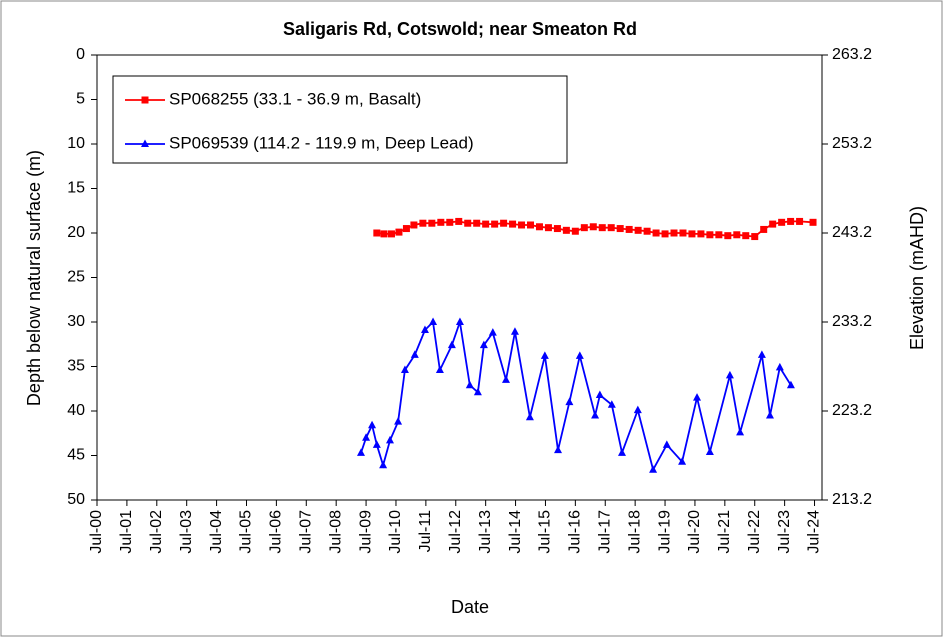 The image size is (944, 643). I want to click on y-tick-label: 5, so click(80, 99).